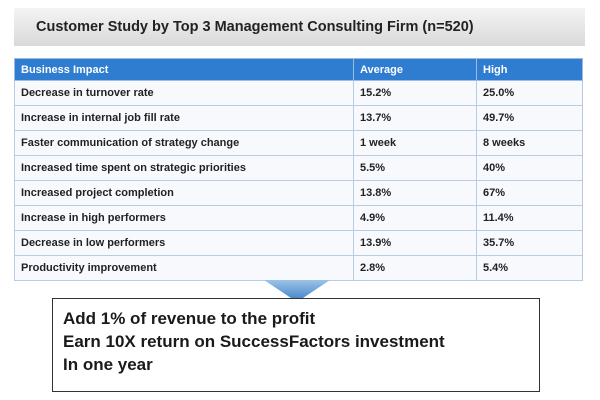 The width and height of the screenshot is (600, 400). I want to click on callout-line: In one year, so click(108, 364).